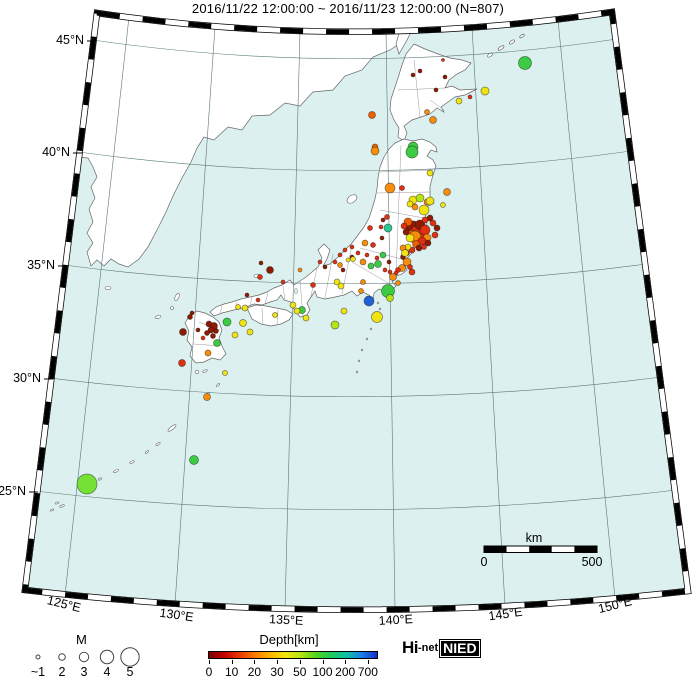 The width and height of the screenshot is (696, 681). Describe the element at coordinates (506, 45) in the screenshot. I see `kuril-islands` at that location.